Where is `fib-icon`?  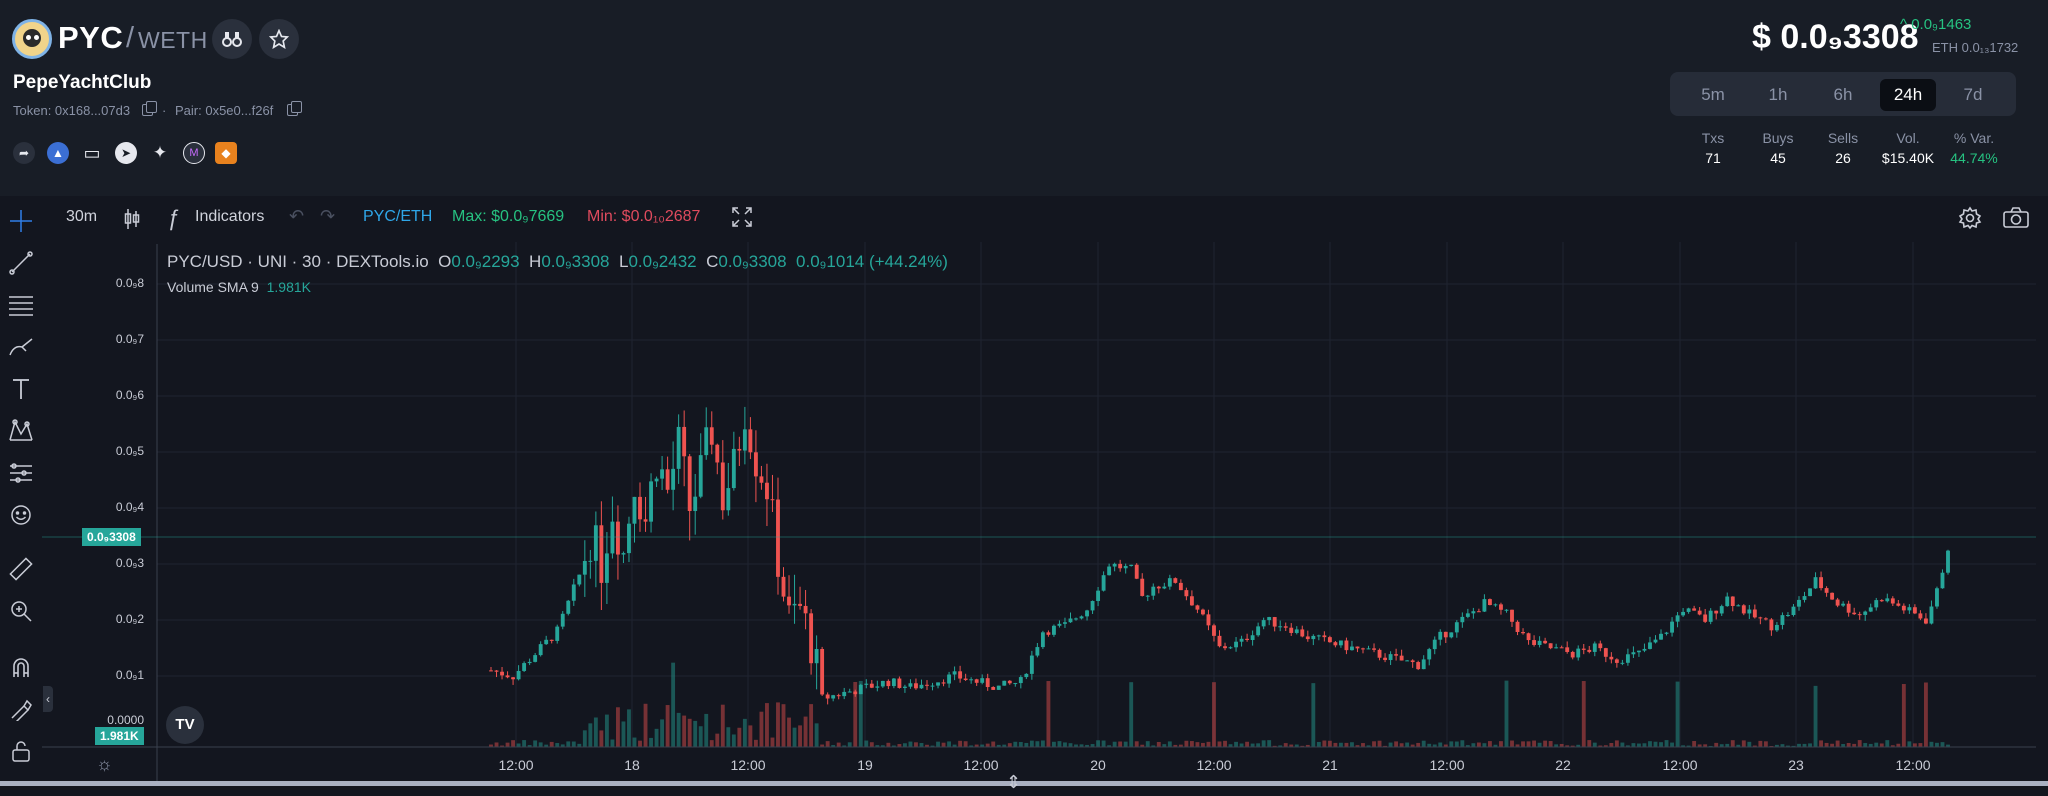 fib-icon is located at coordinates (21, 305).